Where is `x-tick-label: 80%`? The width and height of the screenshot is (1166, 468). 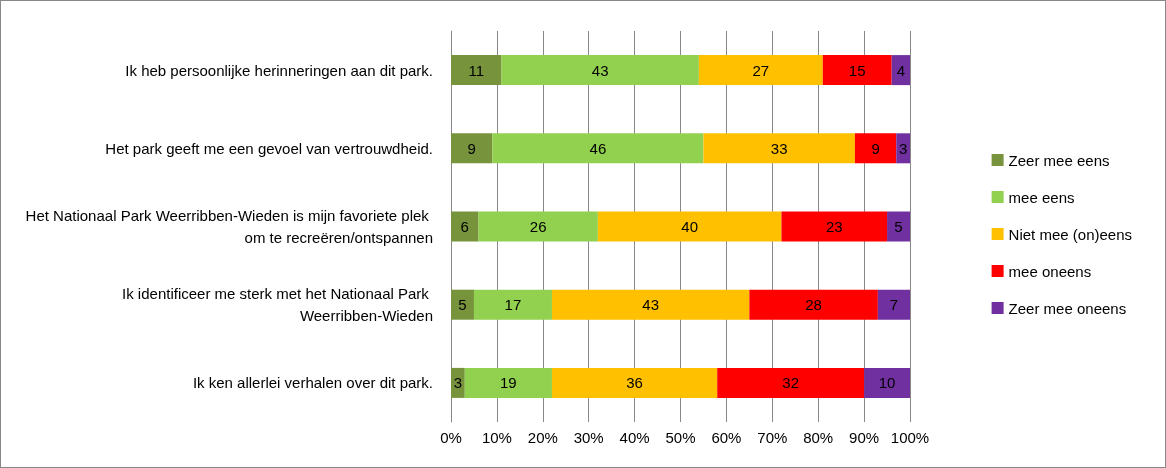 x-tick-label: 80% is located at coordinates (818, 437).